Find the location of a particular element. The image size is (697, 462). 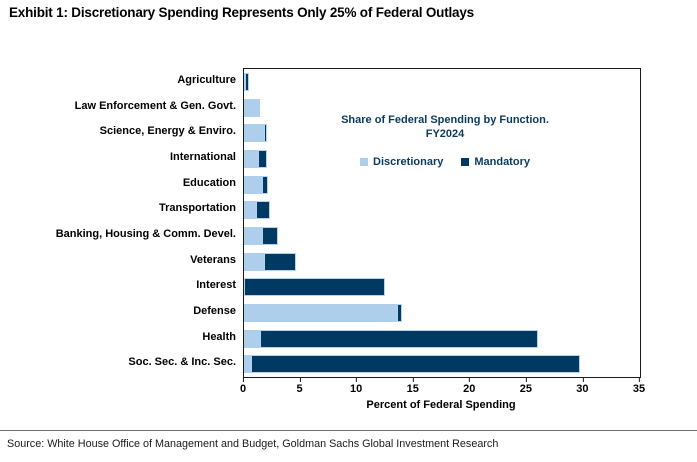

source-divider is located at coordinates (348, 430).